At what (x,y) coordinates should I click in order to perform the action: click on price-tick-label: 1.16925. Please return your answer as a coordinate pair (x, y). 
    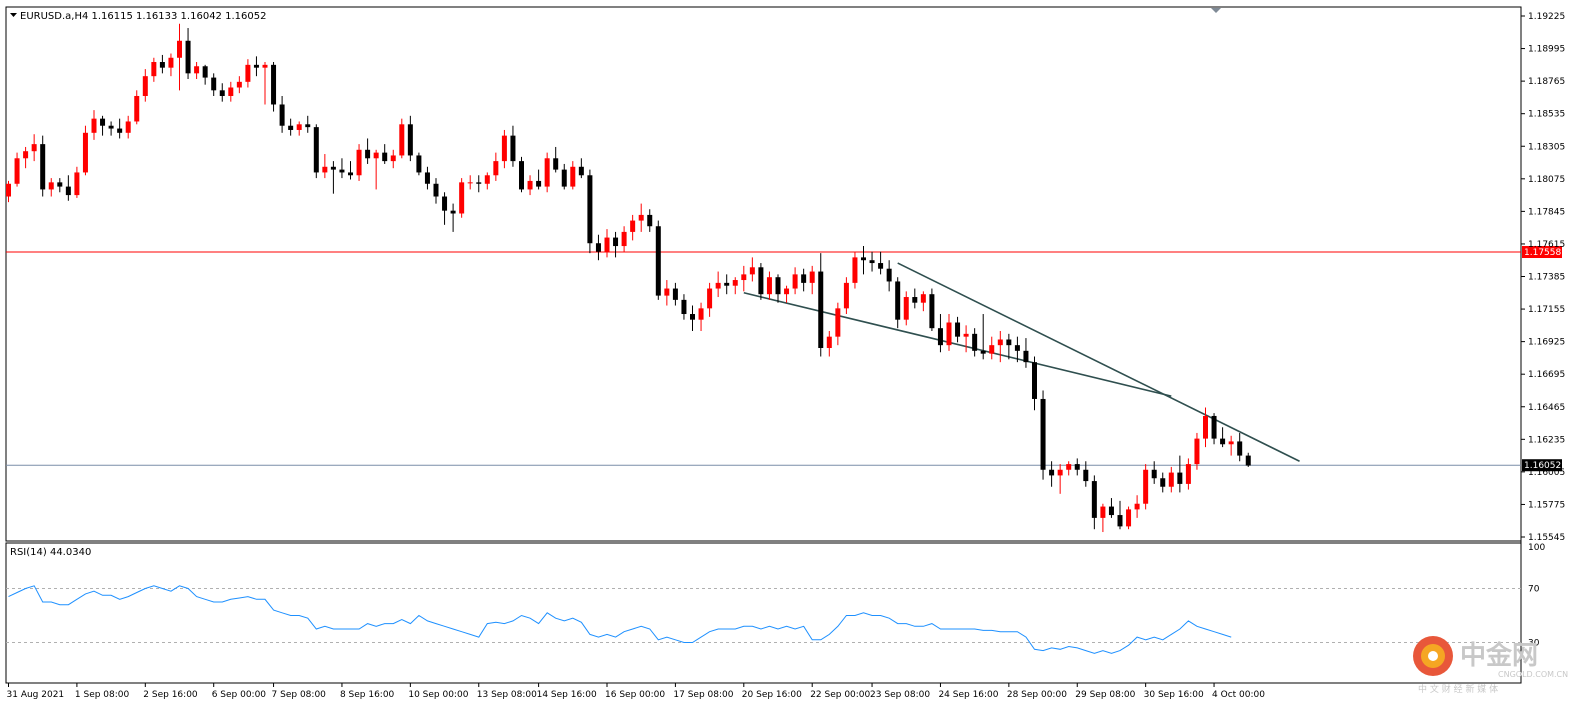
    Looking at the image, I should click on (1546, 343).